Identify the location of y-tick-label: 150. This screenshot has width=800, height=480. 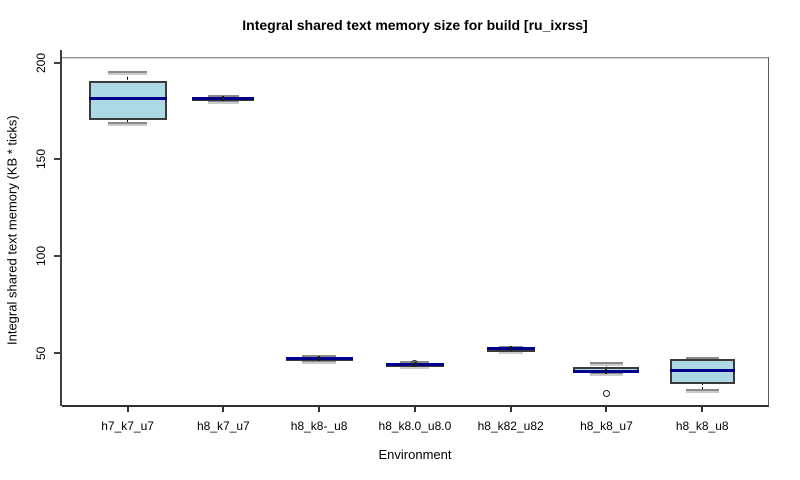
(41, 159).